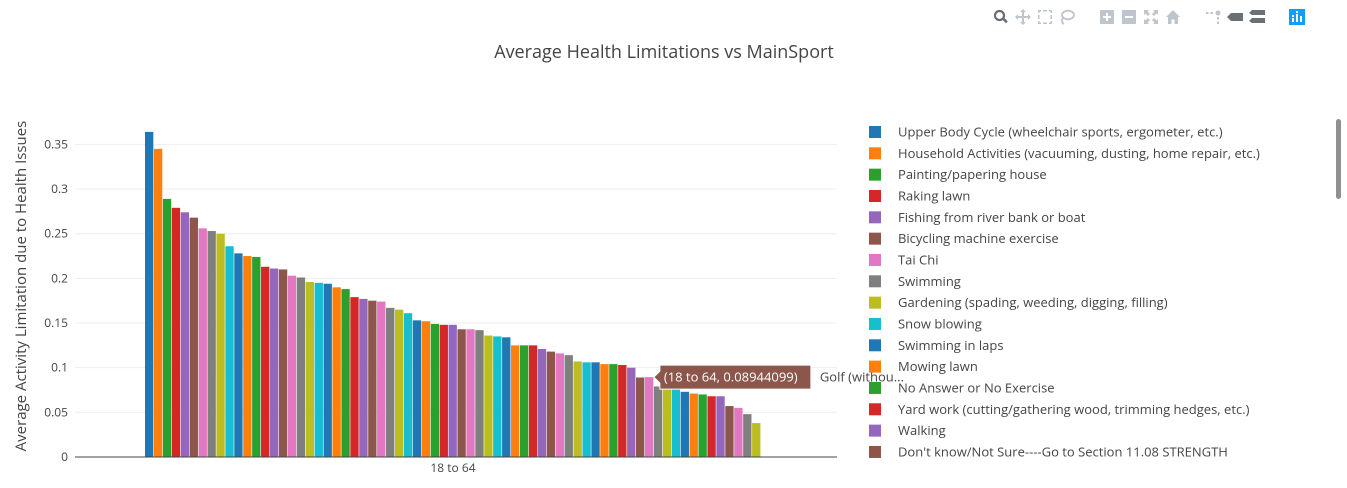 The width and height of the screenshot is (1347, 488). I want to click on legend-item: Mowing lawn, so click(923, 366).